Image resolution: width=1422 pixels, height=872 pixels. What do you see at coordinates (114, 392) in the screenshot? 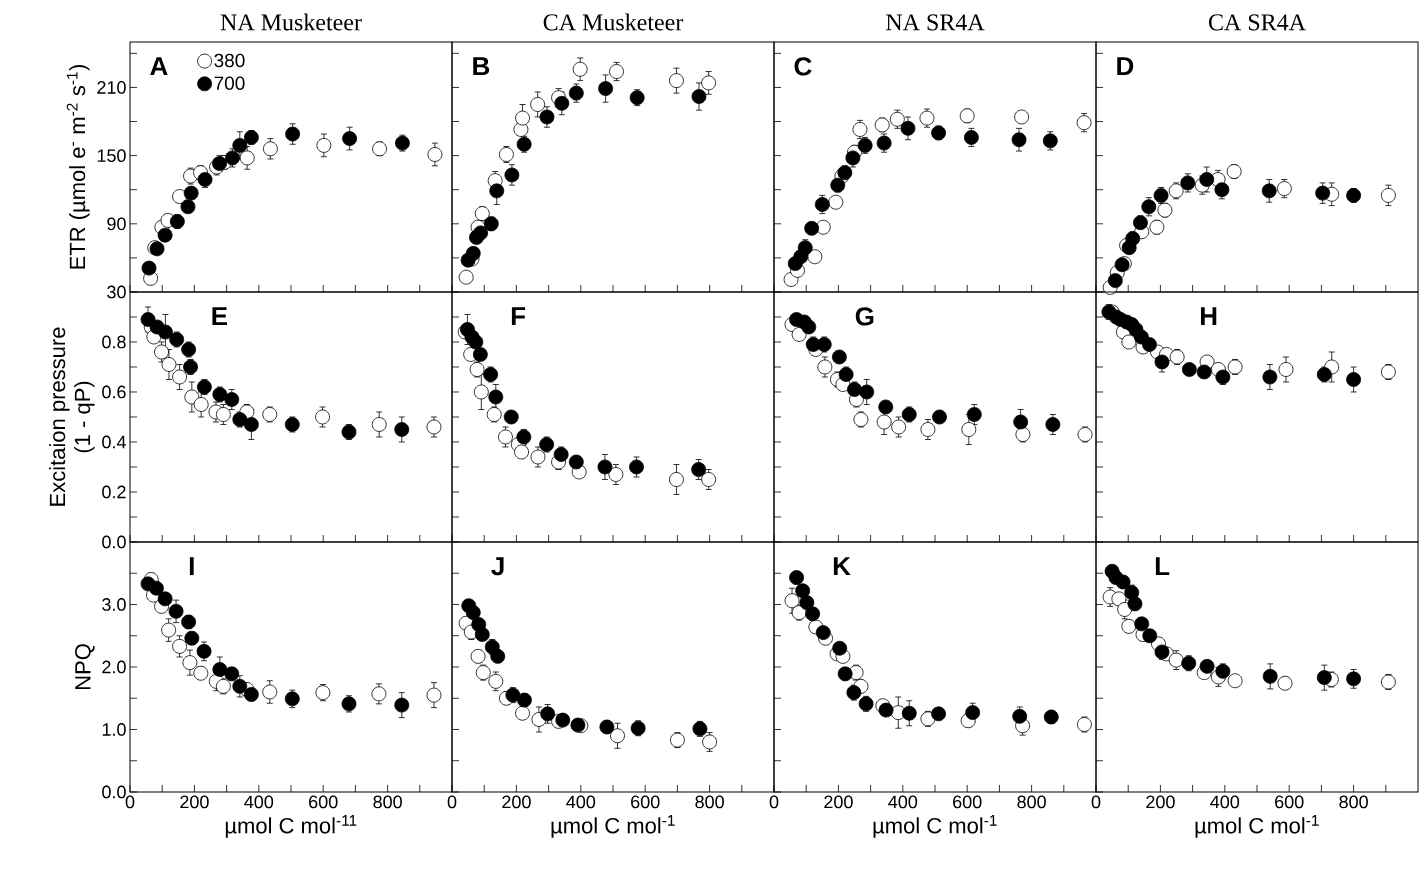
I see `y-tick-label: 0.6` at bounding box center [114, 392].